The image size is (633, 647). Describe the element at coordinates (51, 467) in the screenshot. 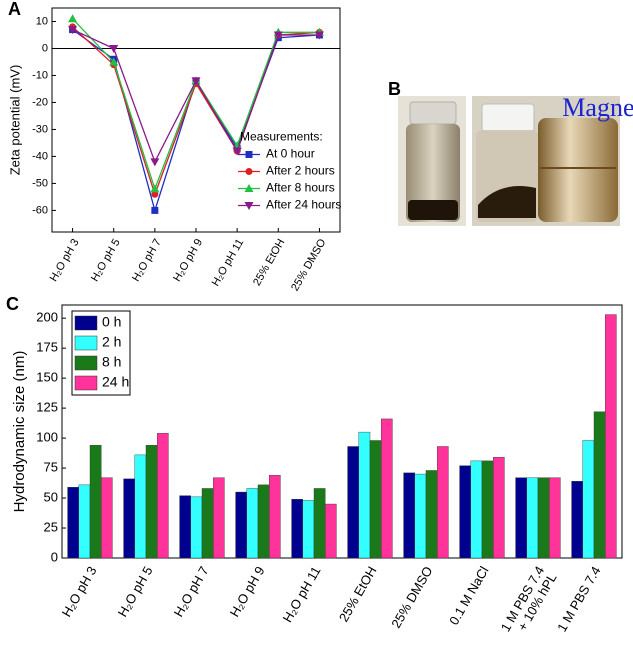

I see `y-tick-label: 75` at that location.